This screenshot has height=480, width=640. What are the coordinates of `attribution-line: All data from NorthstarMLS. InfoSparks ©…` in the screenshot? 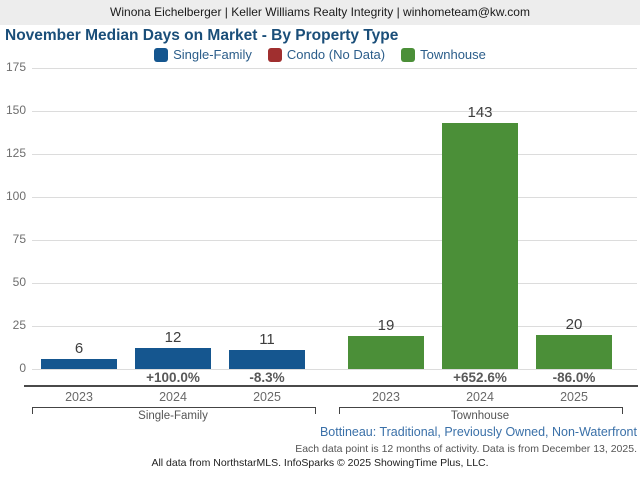 It's located at (320, 463).